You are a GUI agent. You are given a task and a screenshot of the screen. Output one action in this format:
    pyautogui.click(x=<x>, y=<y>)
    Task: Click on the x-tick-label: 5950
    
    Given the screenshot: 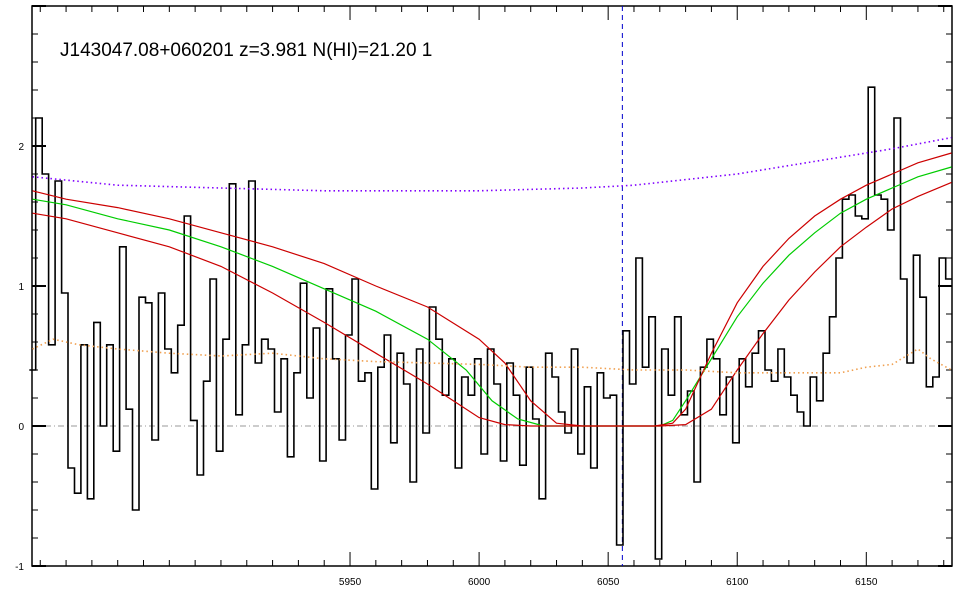 What is the action you would take?
    pyautogui.click(x=350, y=582)
    